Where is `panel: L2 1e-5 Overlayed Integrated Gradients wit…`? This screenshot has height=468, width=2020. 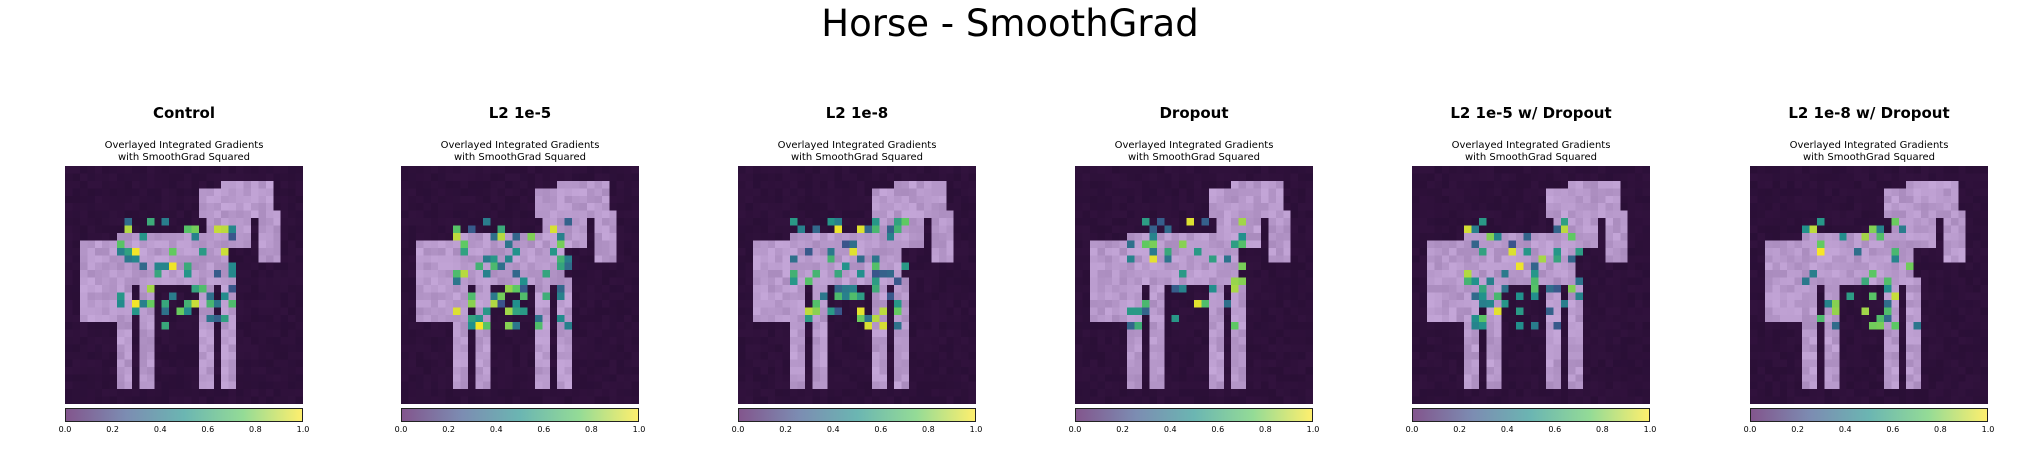 panel: L2 1e-5 Overlayed Integrated Gradients wit… is located at coordinates (520, 270).